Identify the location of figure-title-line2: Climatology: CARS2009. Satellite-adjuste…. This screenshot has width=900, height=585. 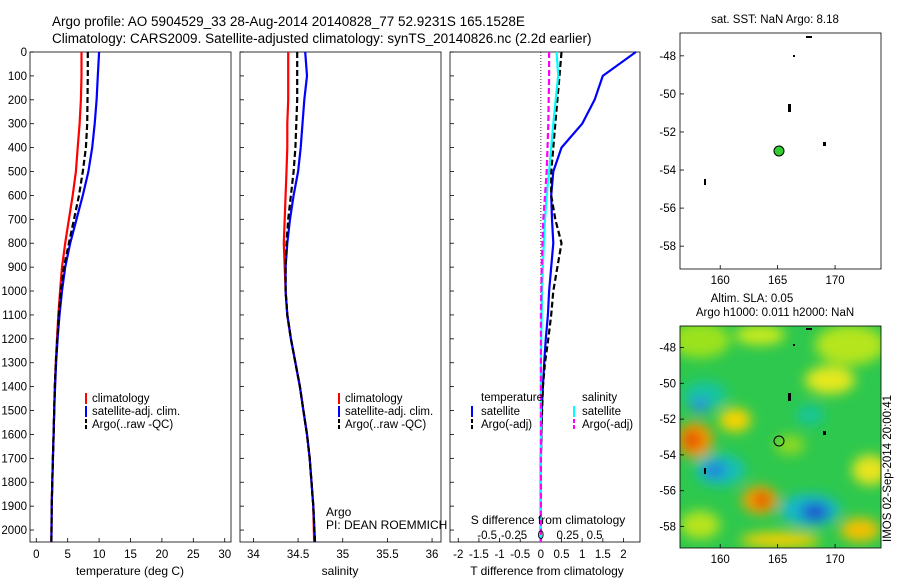
(322, 38).